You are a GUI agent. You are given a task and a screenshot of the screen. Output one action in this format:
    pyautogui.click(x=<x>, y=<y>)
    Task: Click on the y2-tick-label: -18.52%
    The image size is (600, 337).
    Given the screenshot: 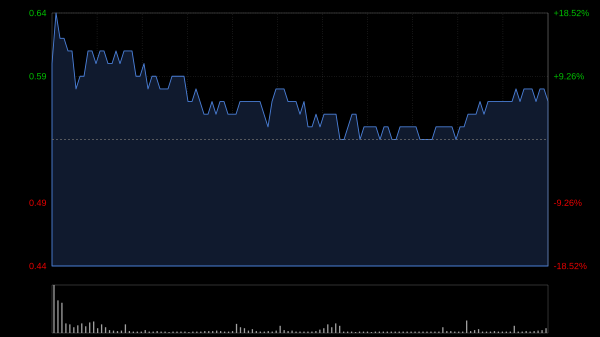 What is the action you would take?
    pyautogui.click(x=570, y=266)
    